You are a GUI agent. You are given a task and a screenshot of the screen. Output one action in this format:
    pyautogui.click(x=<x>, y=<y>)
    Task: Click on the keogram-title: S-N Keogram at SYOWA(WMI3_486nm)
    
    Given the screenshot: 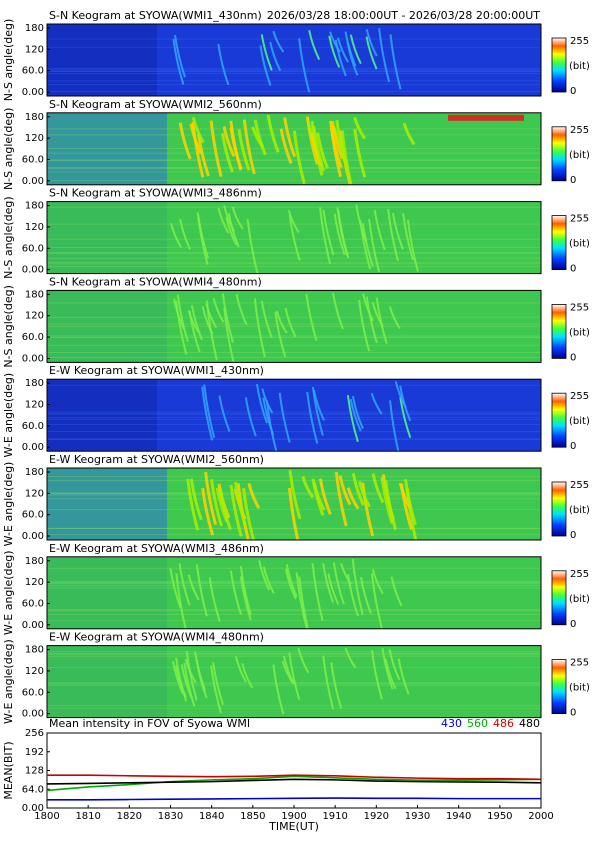 What is the action you would take?
    pyautogui.click(x=155, y=193)
    